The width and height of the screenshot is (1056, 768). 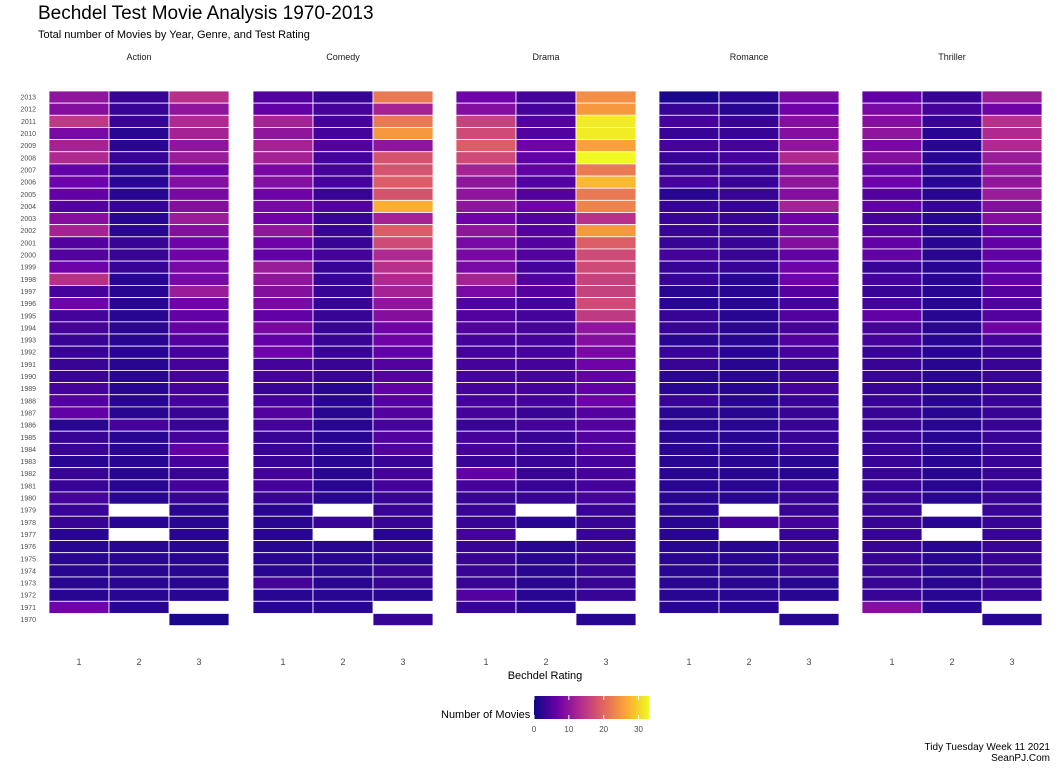 What do you see at coordinates (402, 662) in the screenshot?
I see `rating-tick-label: 3` at bounding box center [402, 662].